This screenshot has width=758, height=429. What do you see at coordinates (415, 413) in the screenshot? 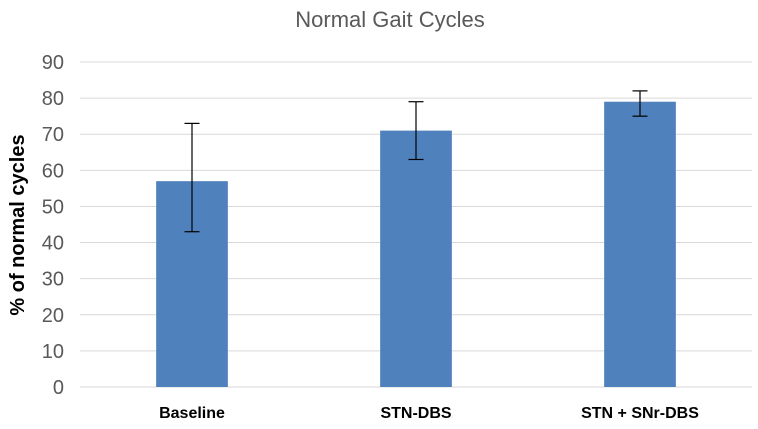
I see `x-category-label: STN-DBS` at bounding box center [415, 413].